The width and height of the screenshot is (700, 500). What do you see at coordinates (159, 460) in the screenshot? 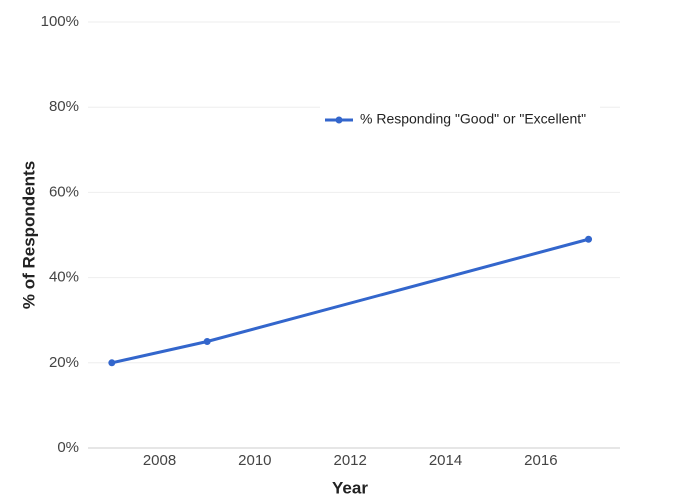
I see `x-tick-label: 2008` at bounding box center [159, 460].